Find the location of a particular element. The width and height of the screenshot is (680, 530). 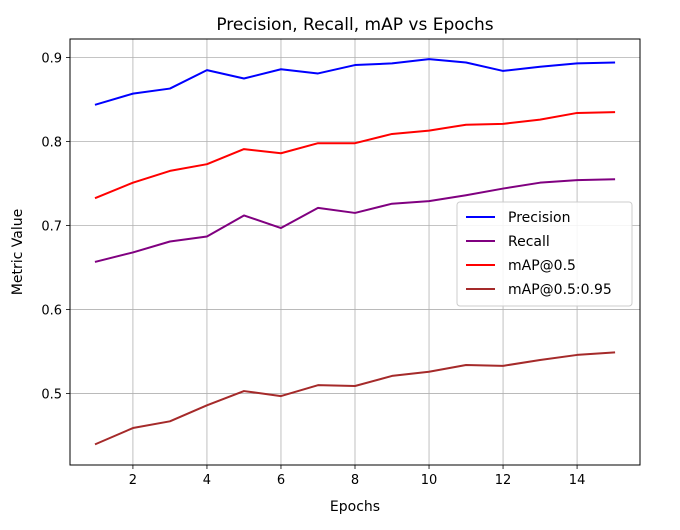

x-tick-label: 4 is located at coordinates (207, 480).